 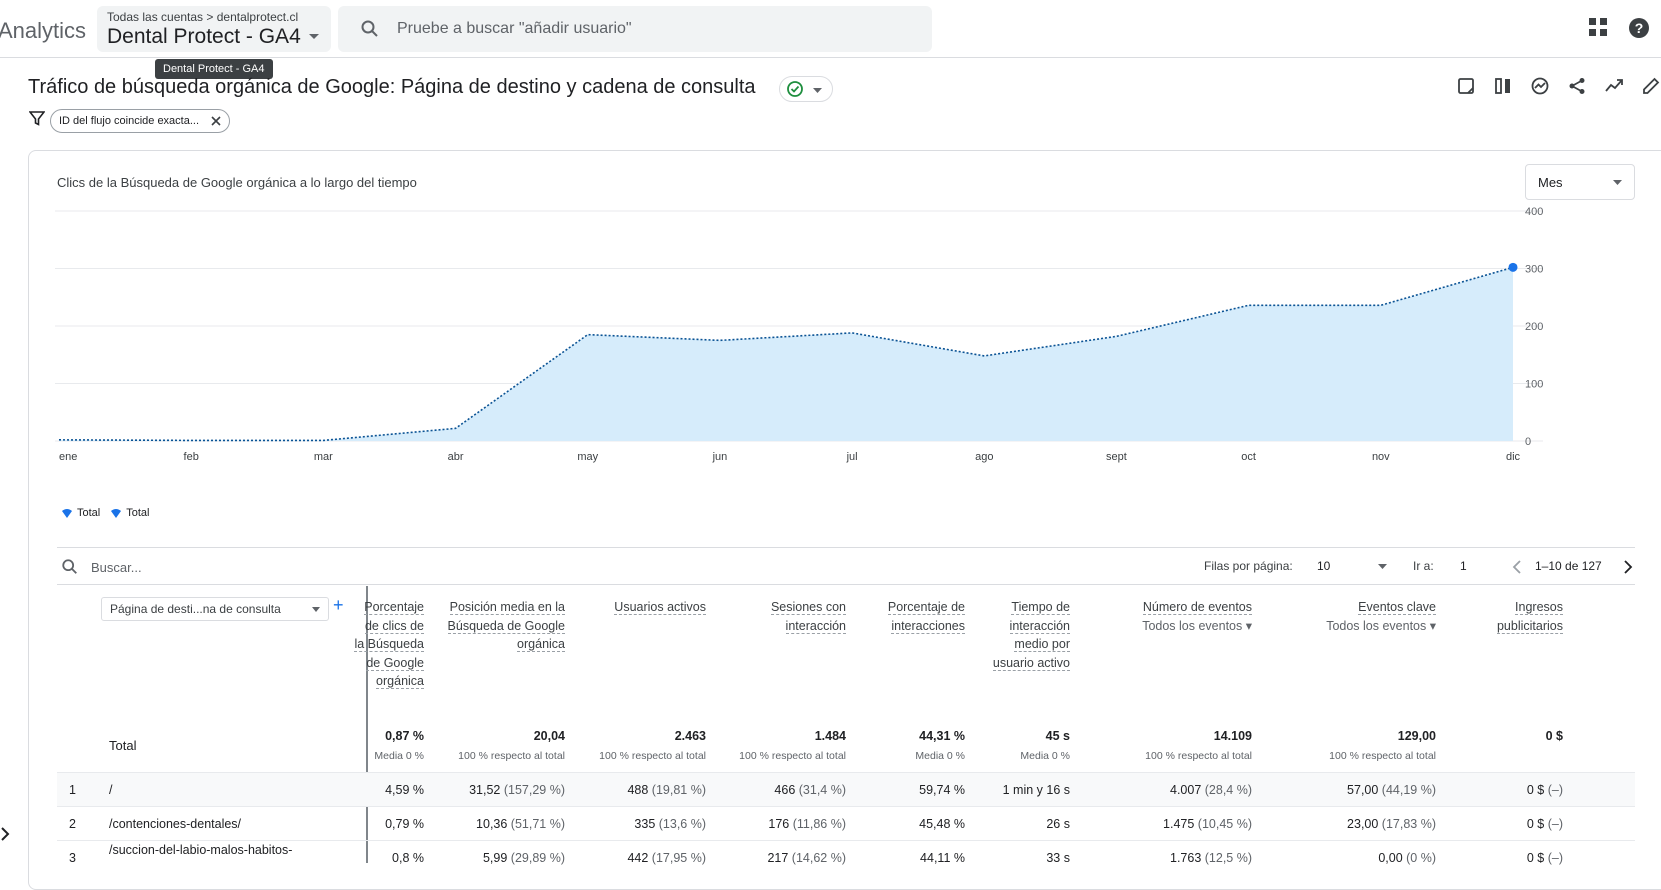 I want to click on expand-sidebar-icon, so click(x=5, y=834).